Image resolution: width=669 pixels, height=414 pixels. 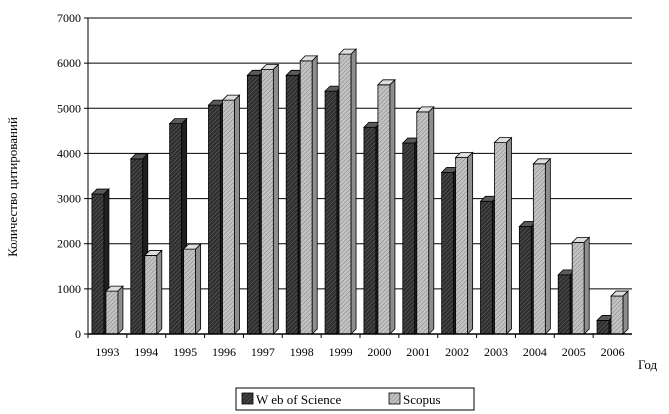 I want to click on bar-scopus-2002, so click(x=464, y=243).